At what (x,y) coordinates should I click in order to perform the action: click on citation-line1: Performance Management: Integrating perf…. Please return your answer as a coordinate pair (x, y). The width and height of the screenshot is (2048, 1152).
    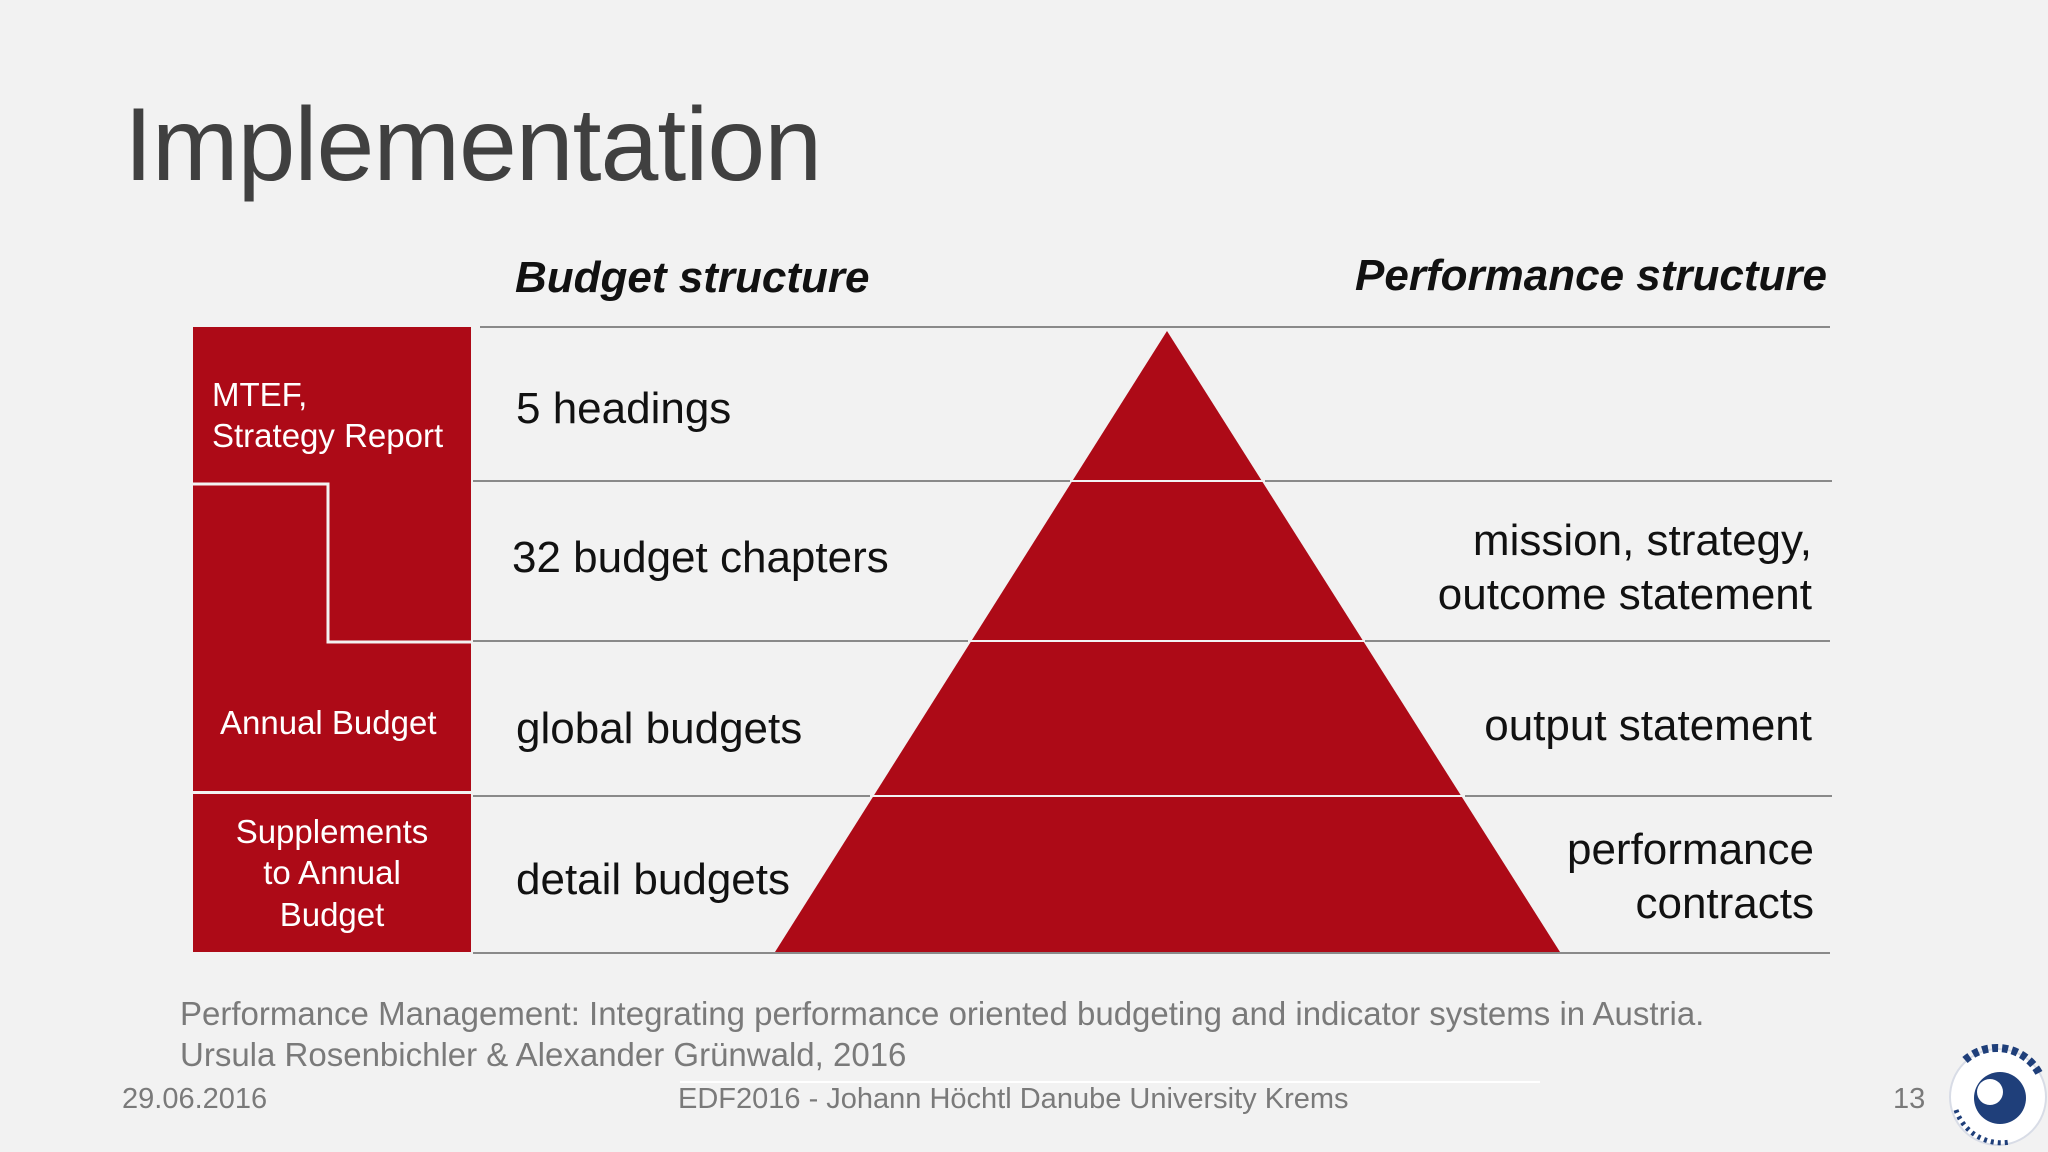
    Looking at the image, I should click on (942, 1013).